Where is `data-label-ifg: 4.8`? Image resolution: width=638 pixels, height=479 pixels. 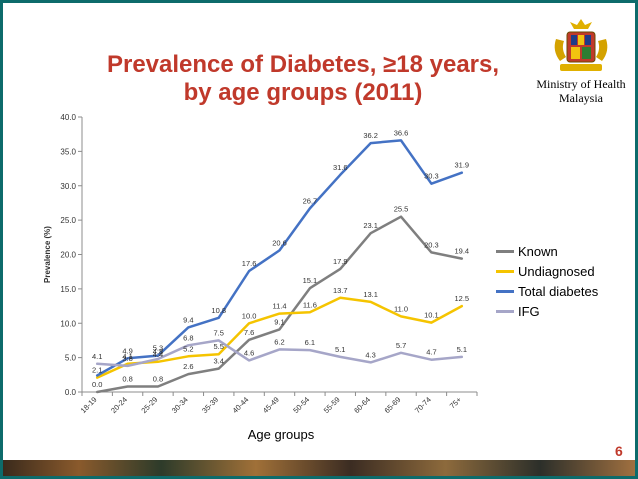 data-label-ifg: 4.8 is located at coordinates (158, 351).